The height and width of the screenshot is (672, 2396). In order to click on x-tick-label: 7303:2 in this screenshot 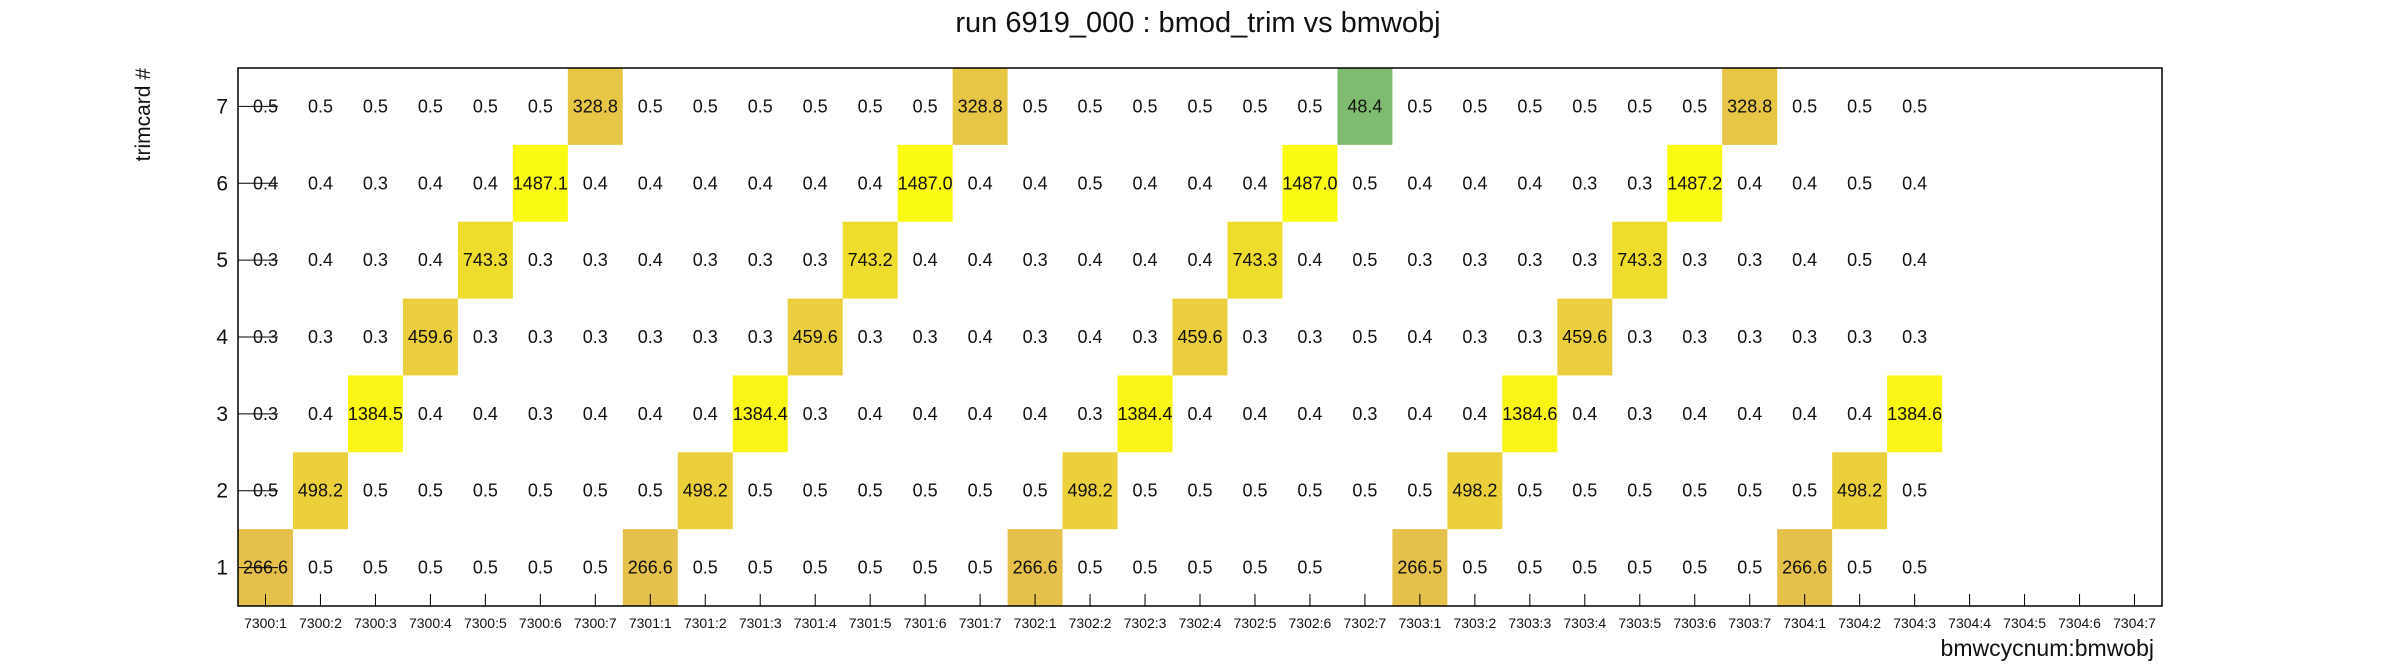, I will do `click(1474, 623)`.